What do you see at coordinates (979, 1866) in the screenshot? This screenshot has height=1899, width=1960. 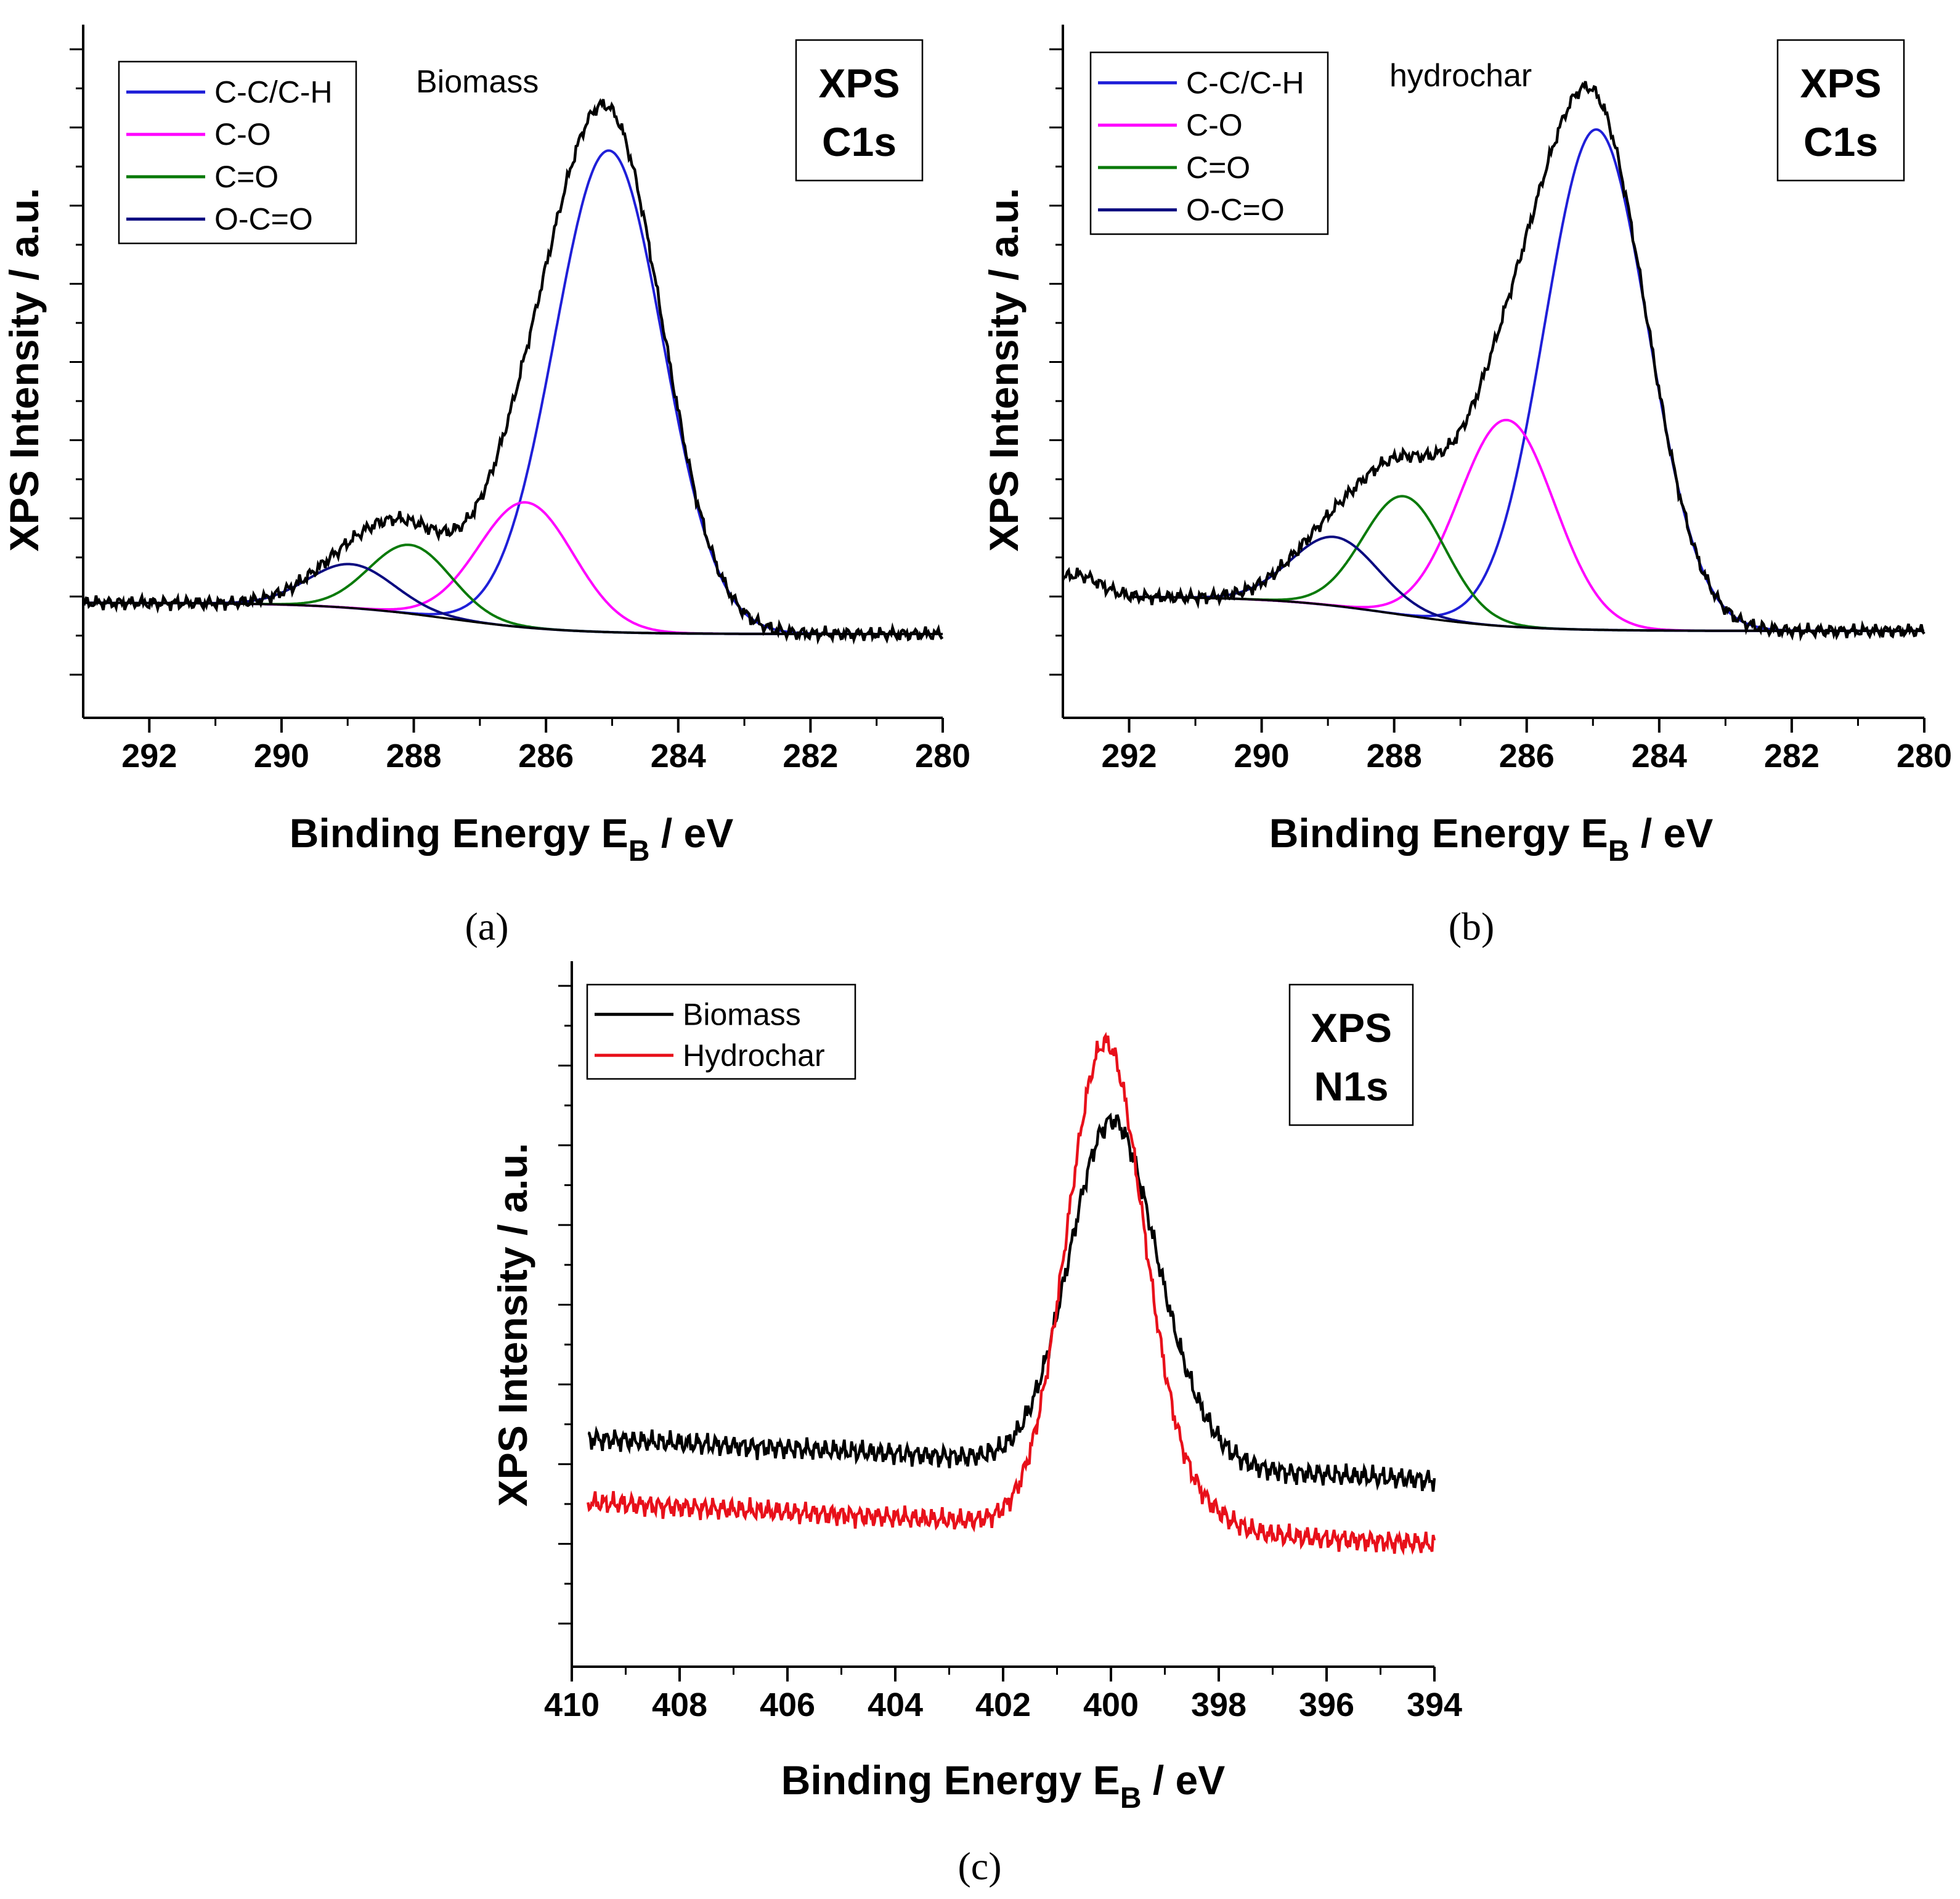 I see `panel-caption: (c)` at bounding box center [979, 1866].